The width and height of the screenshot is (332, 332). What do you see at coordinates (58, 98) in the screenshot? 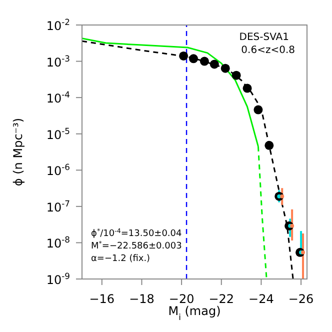
I see `y-tick-label: 10$^{-4}$` at bounding box center [58, 98].